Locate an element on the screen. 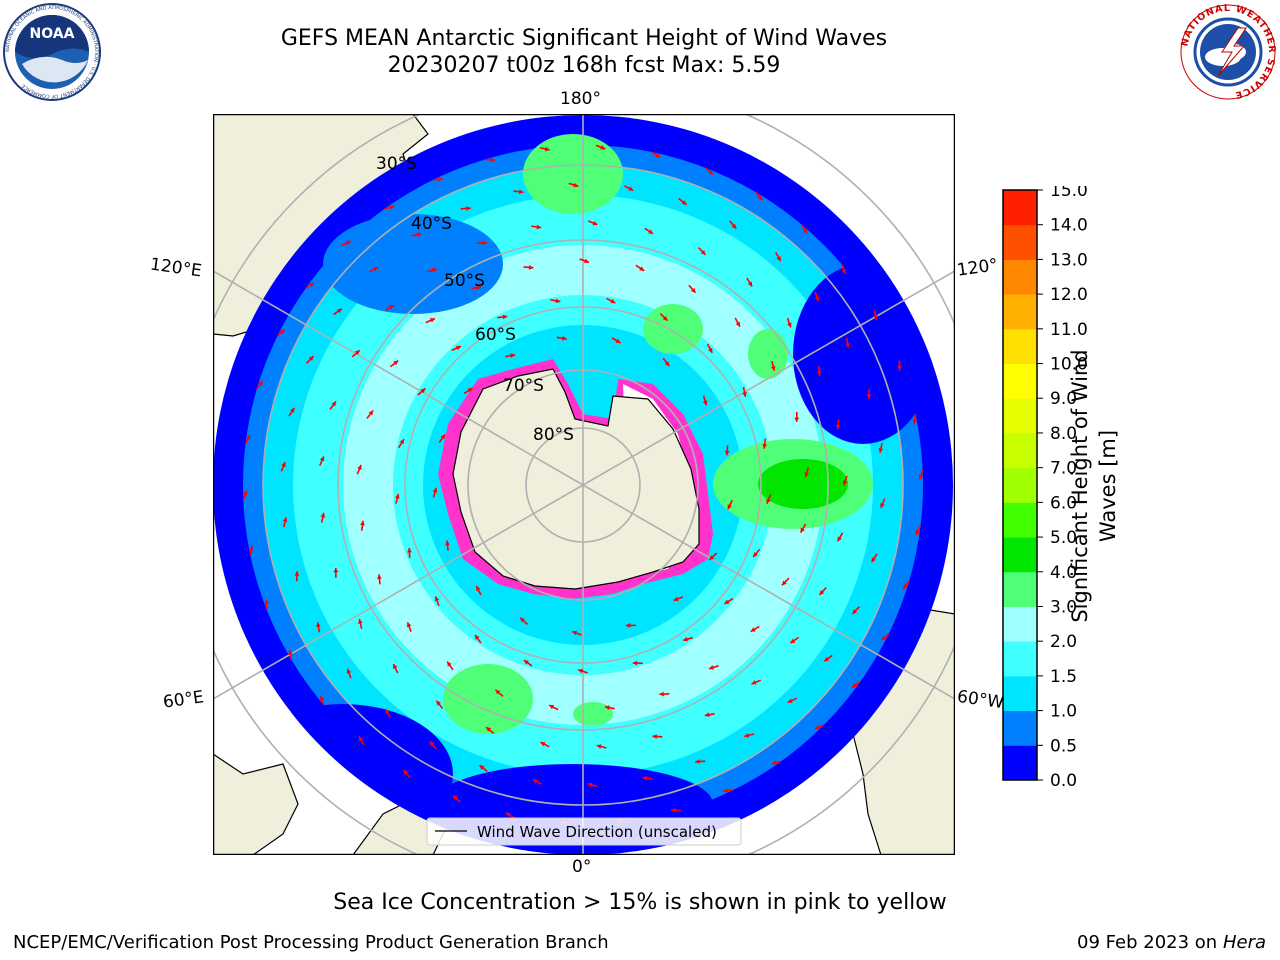 This screenshot has width=1280, height=960. lon-label-lower-left: 60°E is located at coordinates (183, 700).